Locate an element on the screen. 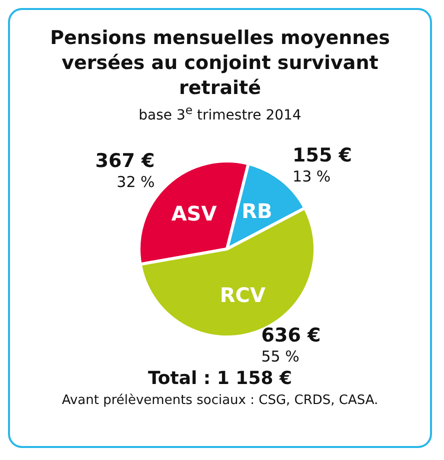 The height and width of the screenshot is (460, 444). text: Avant prélèvements sociaux : CSG, CRDS, CASA. is located at coordinates (220, 400).